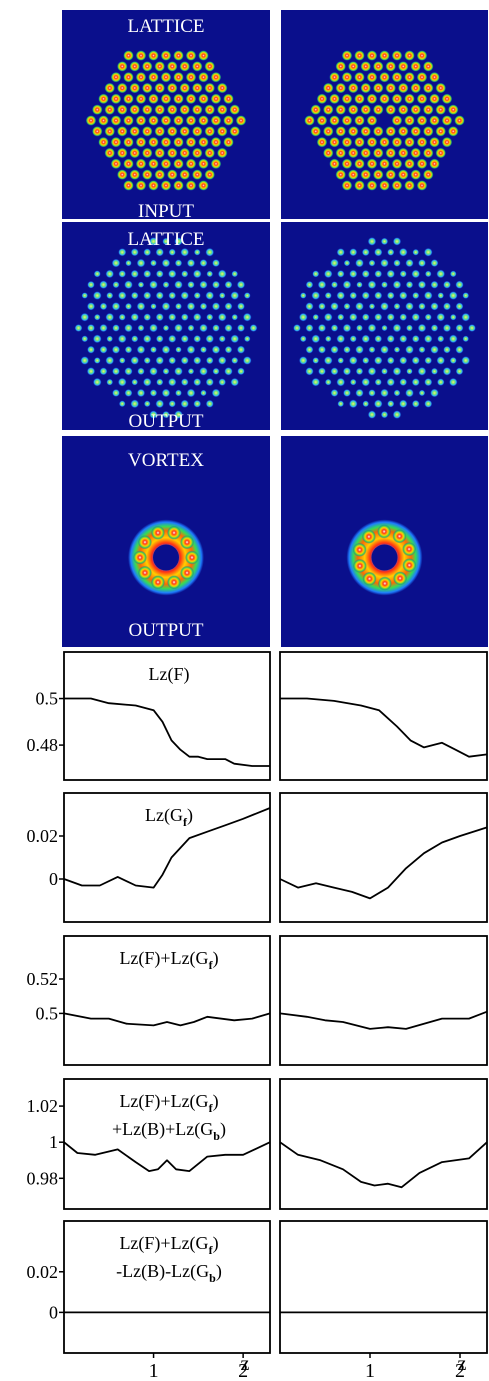 Image resolution: width=489 pixels, height=1381 pixels. I want to click on left-plot: 0.02 0 Lz(Gf), so click(149, 857).